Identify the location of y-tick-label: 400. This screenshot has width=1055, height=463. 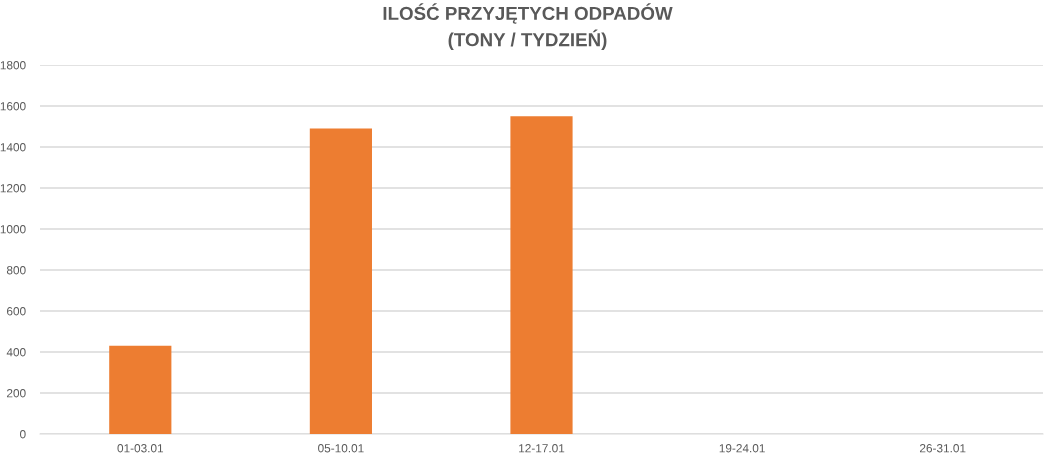
(16, 352).